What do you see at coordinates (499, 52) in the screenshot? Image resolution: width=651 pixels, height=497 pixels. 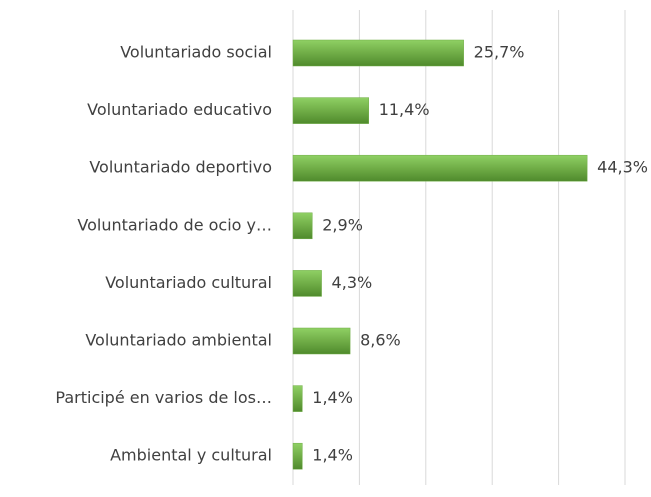 I see `value-label: 25,7%` at bounding box center [499, 52].